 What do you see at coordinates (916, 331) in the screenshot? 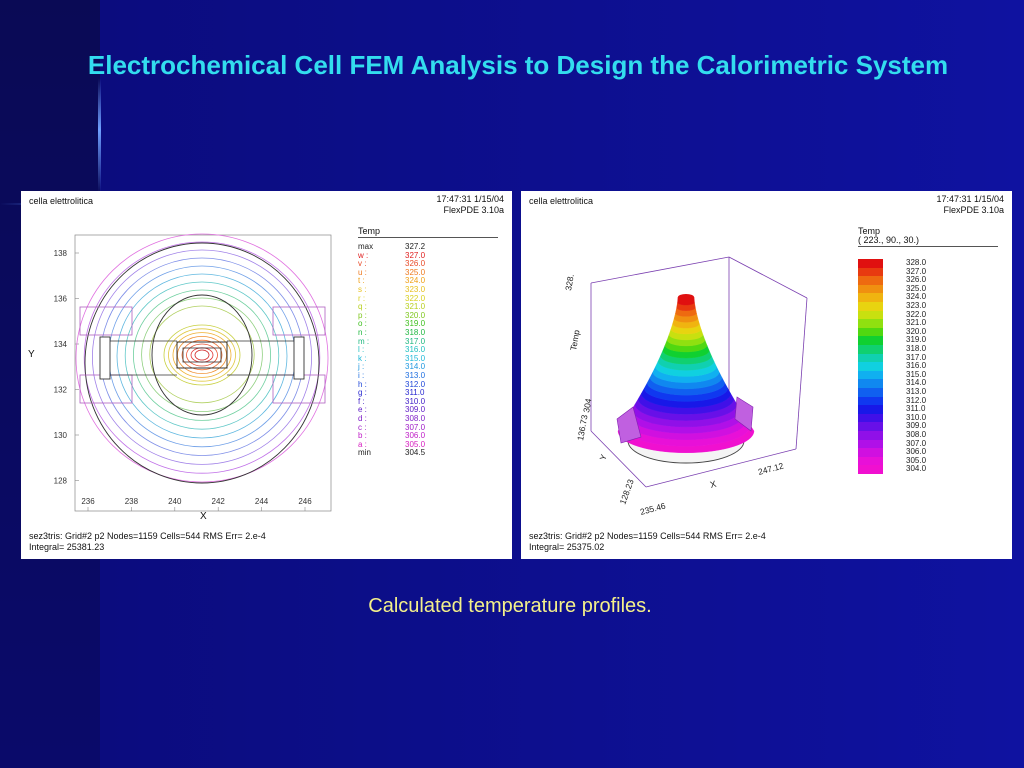
I see `colorbar-value: 320.0` at bounding box center [916, 331].